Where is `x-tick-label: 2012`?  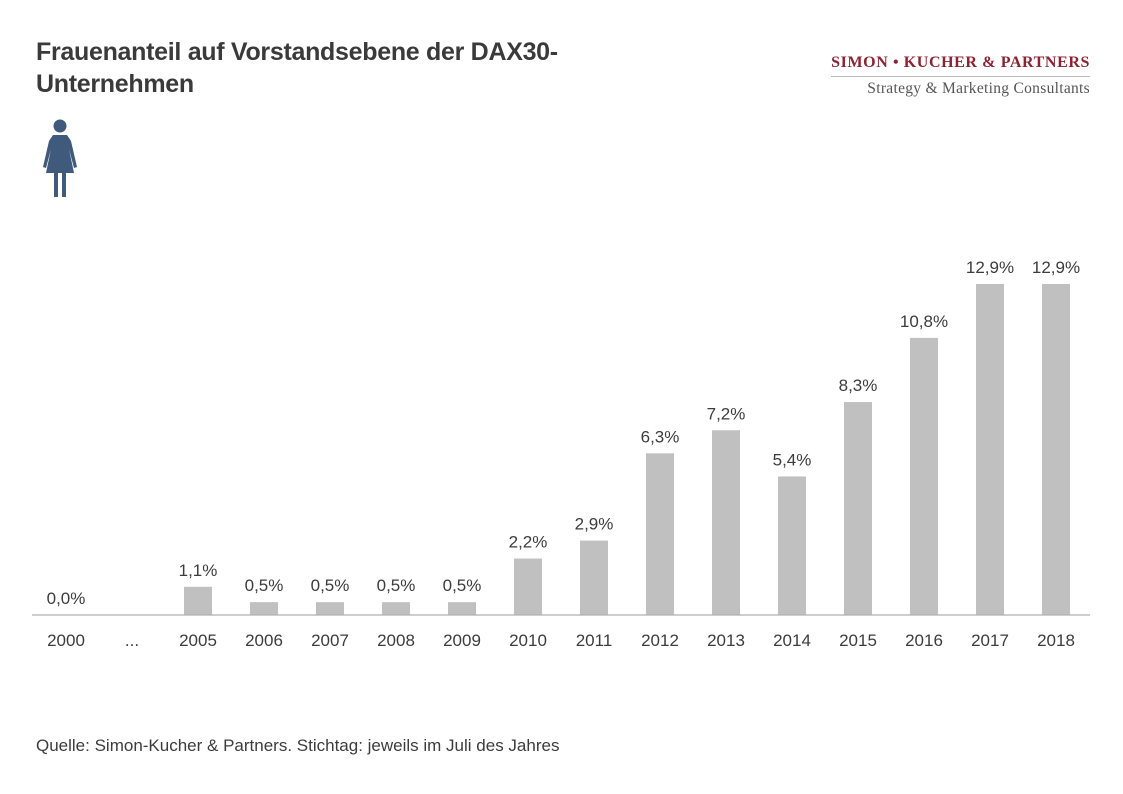 x-tick-label: 2012 is located at coordinates (660, 640).